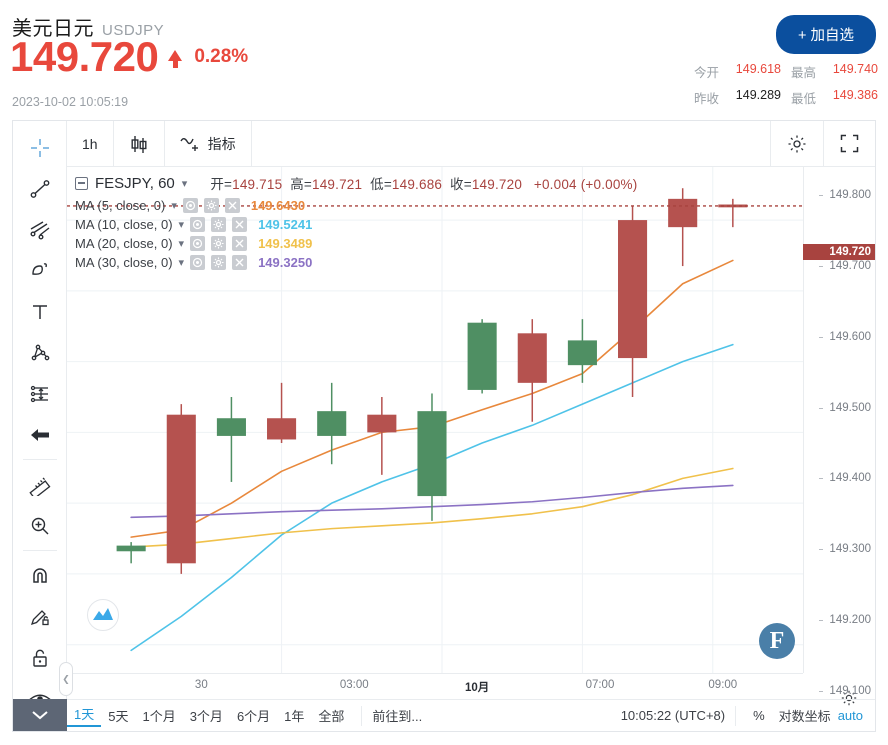 The image size is (888, 745). I want to click on indicators-button: 指标, so click(208, 143).